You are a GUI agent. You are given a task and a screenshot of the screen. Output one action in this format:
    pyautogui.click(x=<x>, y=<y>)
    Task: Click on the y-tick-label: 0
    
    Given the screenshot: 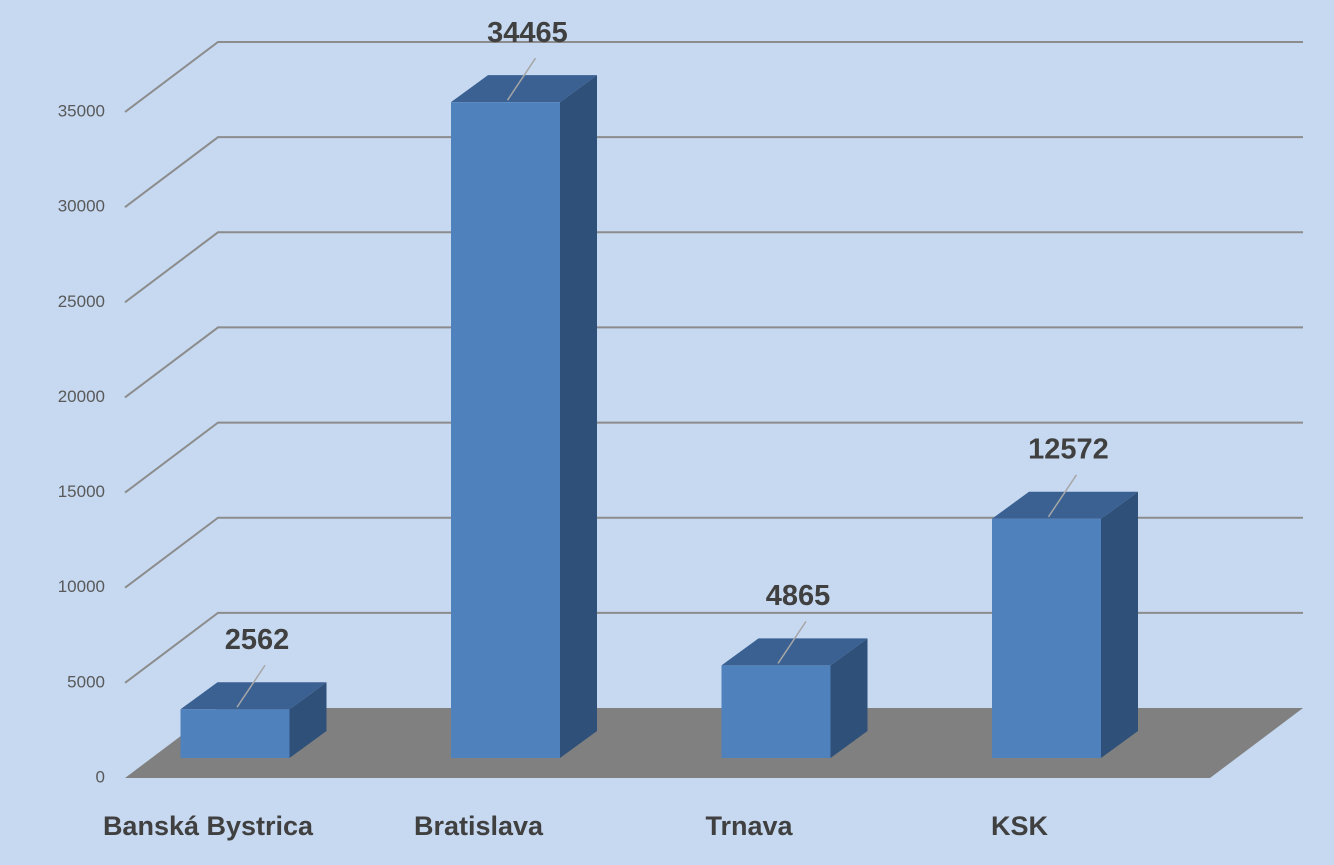 What is the action you would take?
    pyautogui.click(x=100, y=776)
    